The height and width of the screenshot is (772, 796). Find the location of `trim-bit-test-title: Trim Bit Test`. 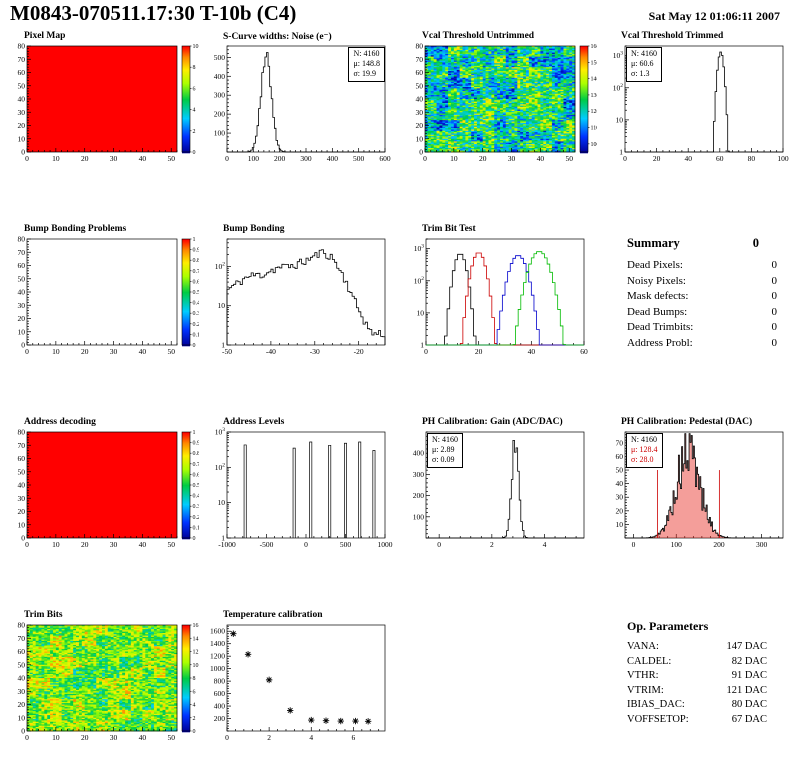

trim-bit-test-title: Trim Bit Test is located at coordinates (449, 229).